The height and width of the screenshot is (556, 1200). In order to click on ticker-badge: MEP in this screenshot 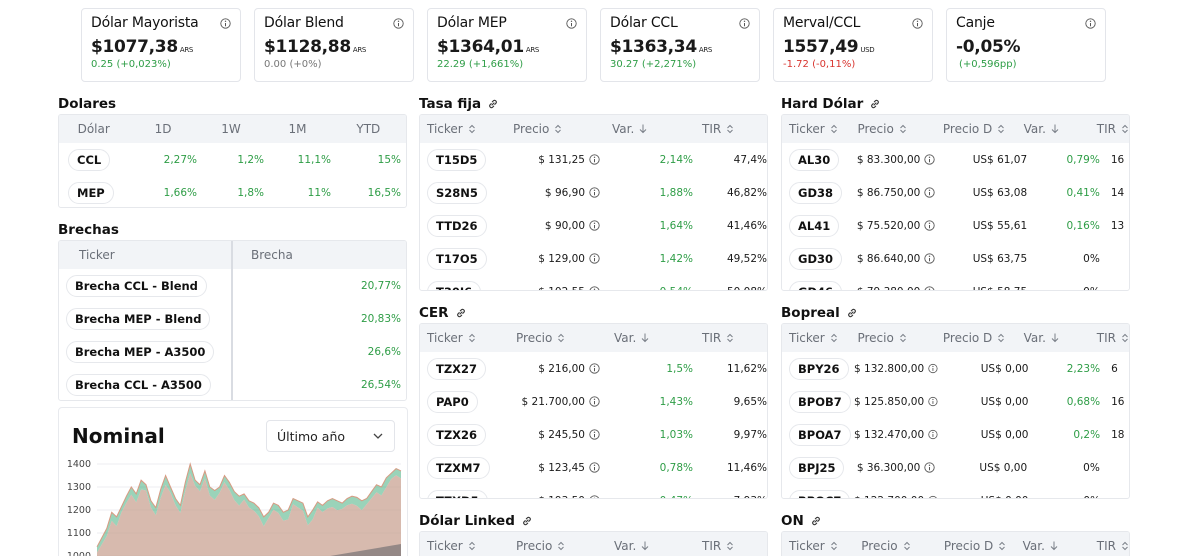, I will do `click(91, 192)`.